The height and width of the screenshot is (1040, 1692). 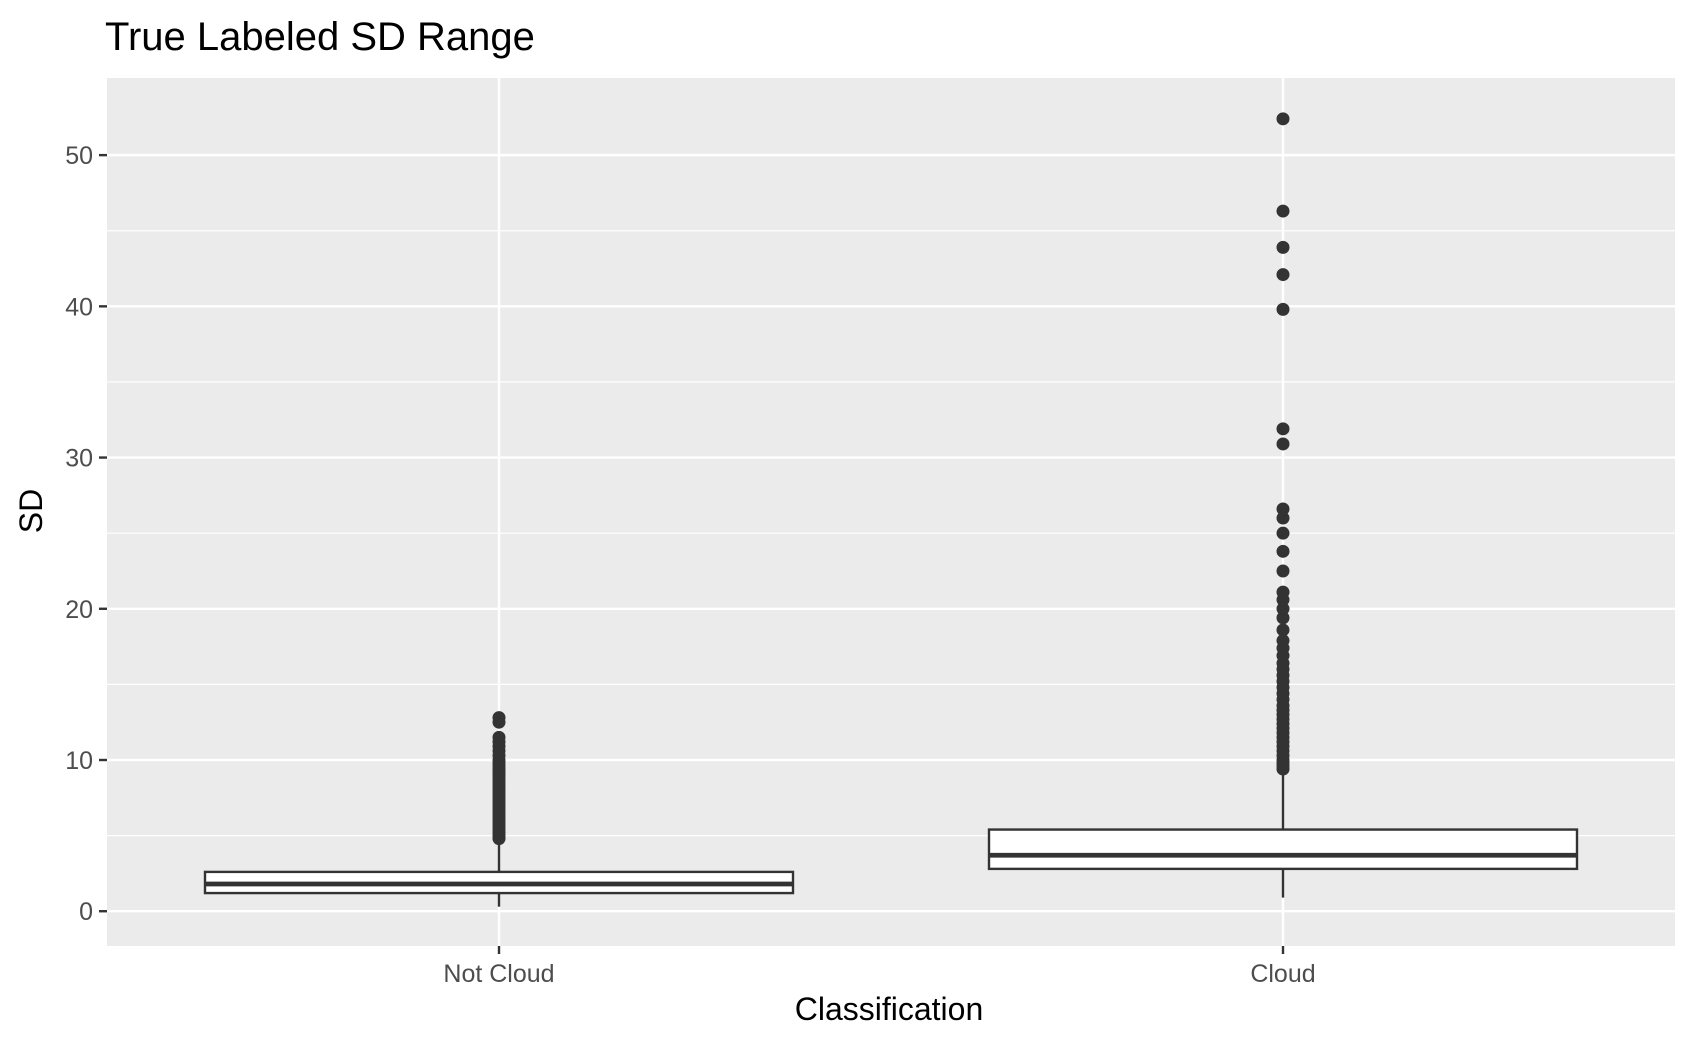 I want to click on y-axis: 0 10 20 30 40 50, so click(x=86, y=534).